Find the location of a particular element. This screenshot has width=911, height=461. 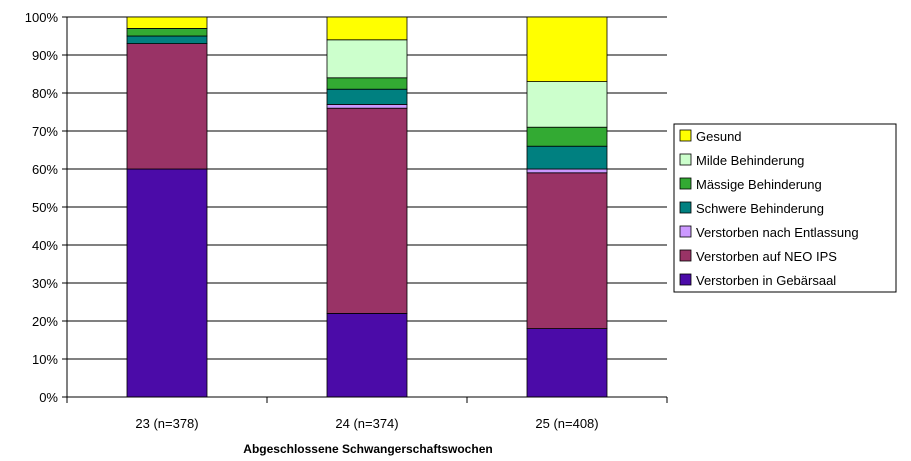

x-axis-title: Abgeschlossene Schwangerschaftswochen is located at coordinates (367, 449).